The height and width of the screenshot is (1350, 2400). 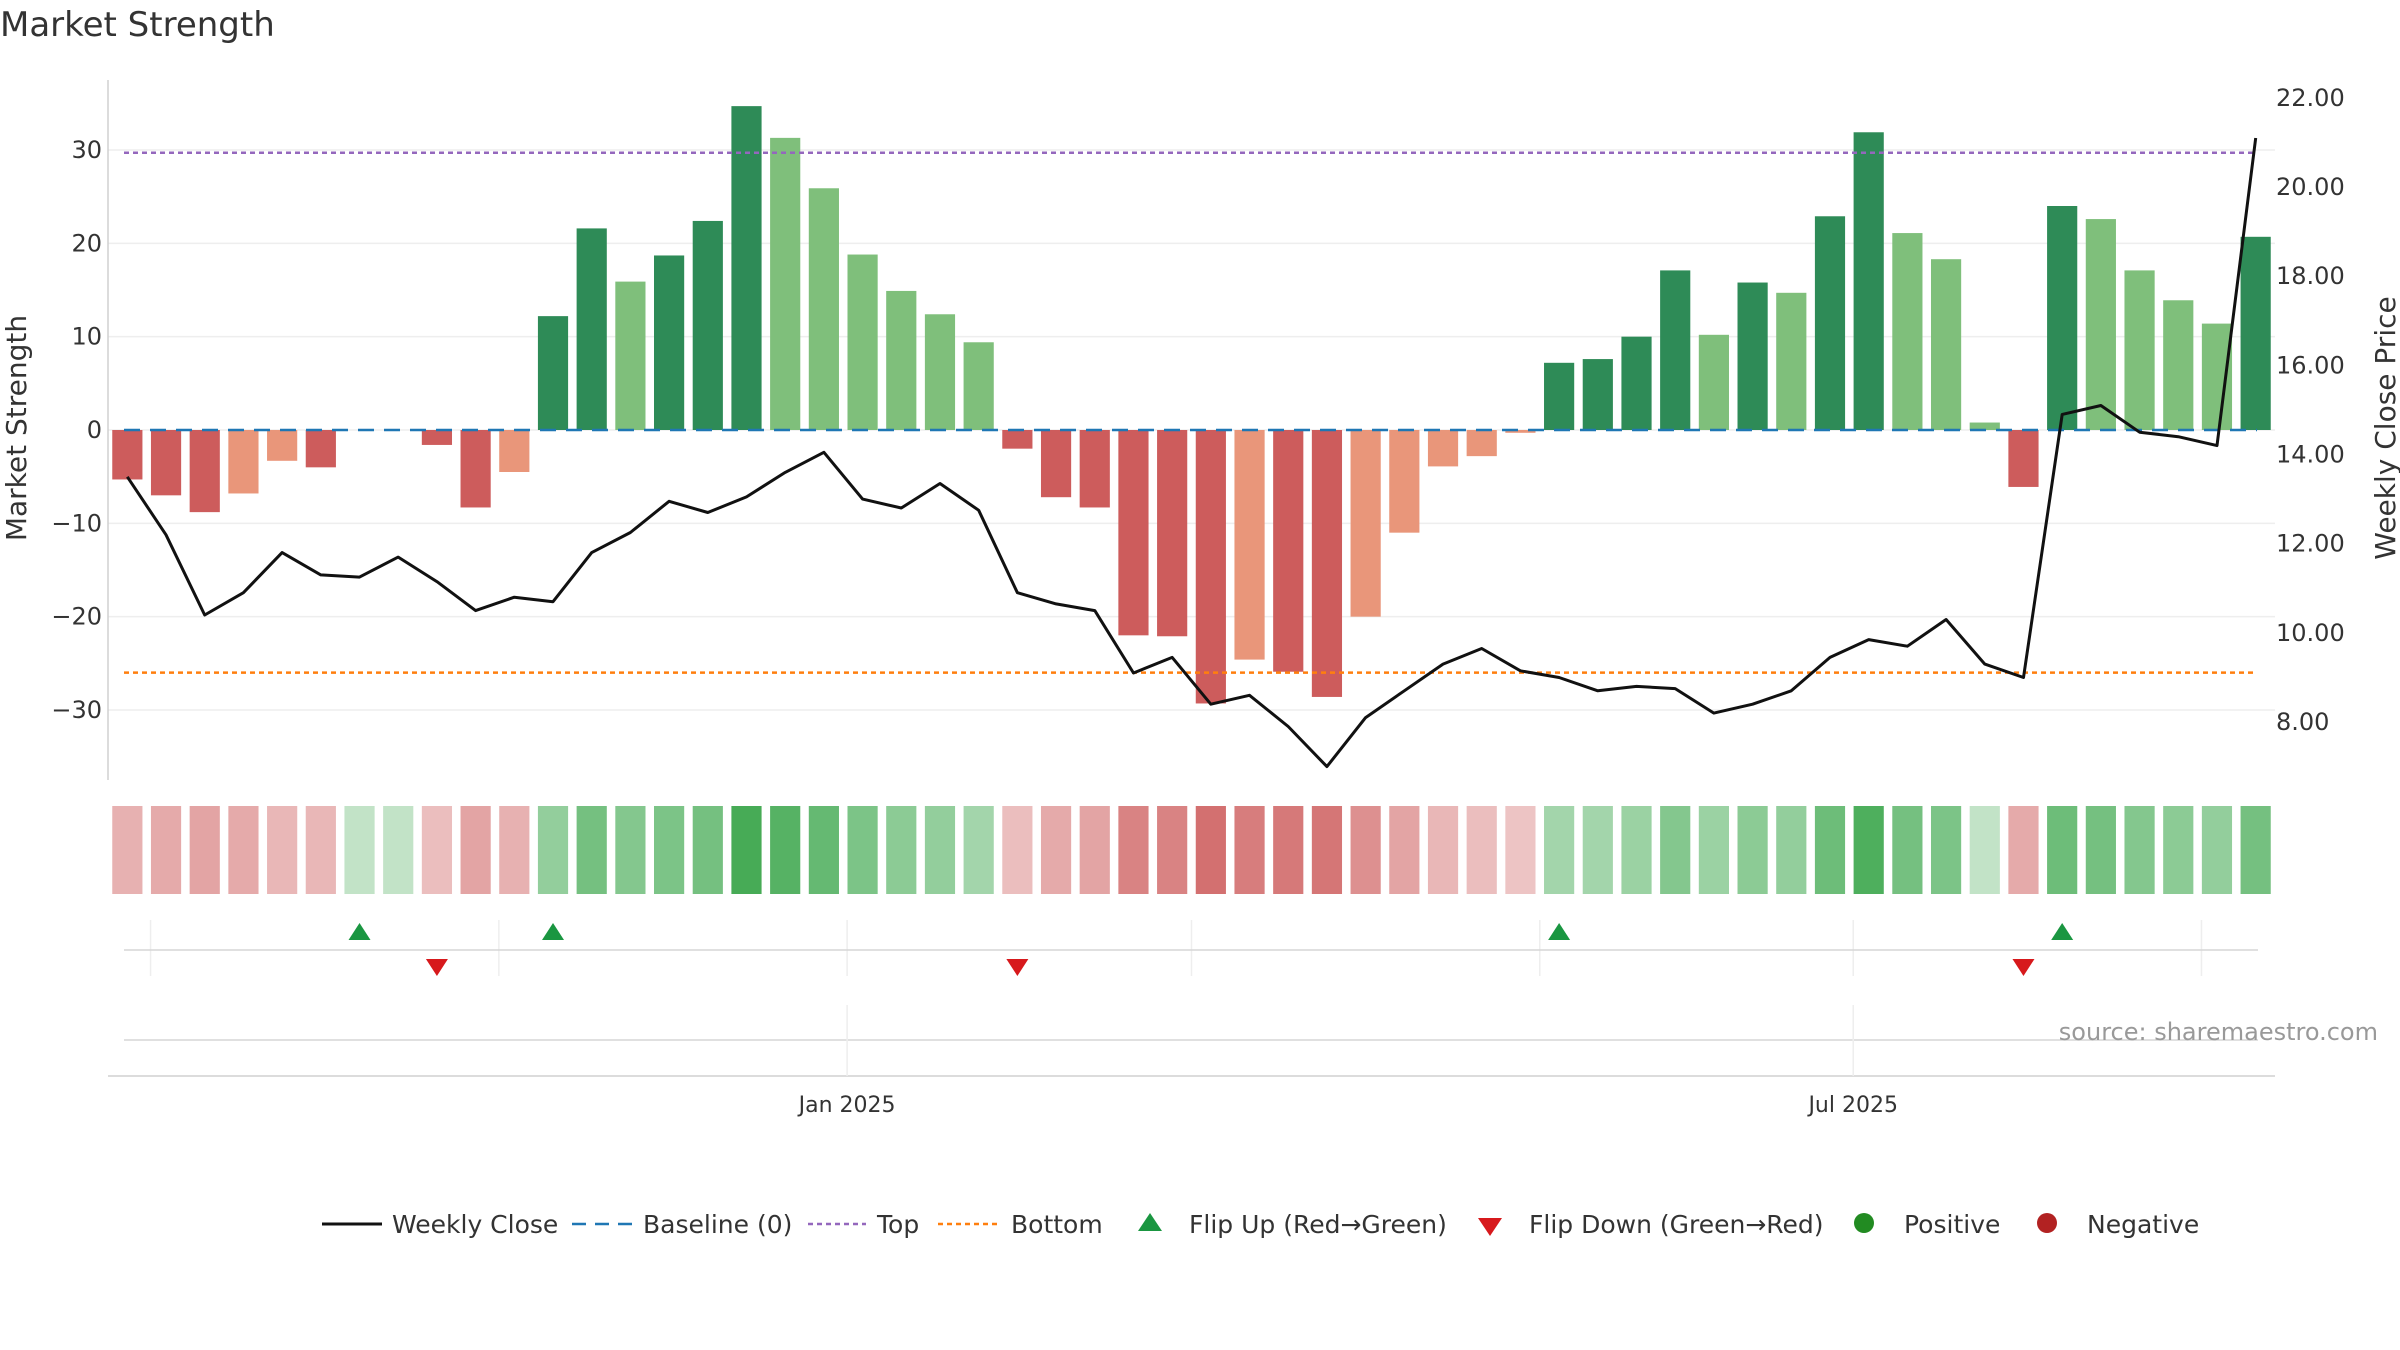 What do you see at coordinates (1150, 1222) in the screenshot?
I see `legend-flip-up-icon` at bounding box center [1150, 1222].